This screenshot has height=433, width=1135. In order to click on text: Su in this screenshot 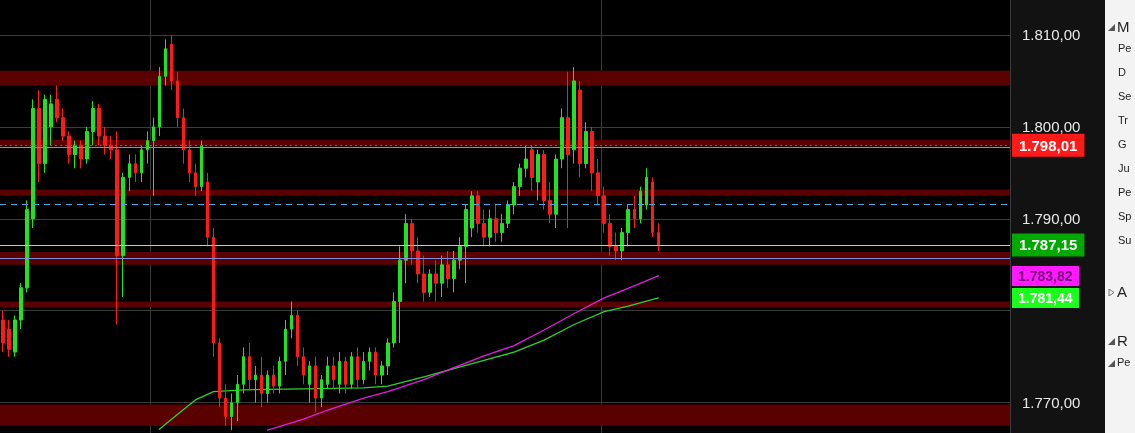, I will do `click(1125, 240)`.